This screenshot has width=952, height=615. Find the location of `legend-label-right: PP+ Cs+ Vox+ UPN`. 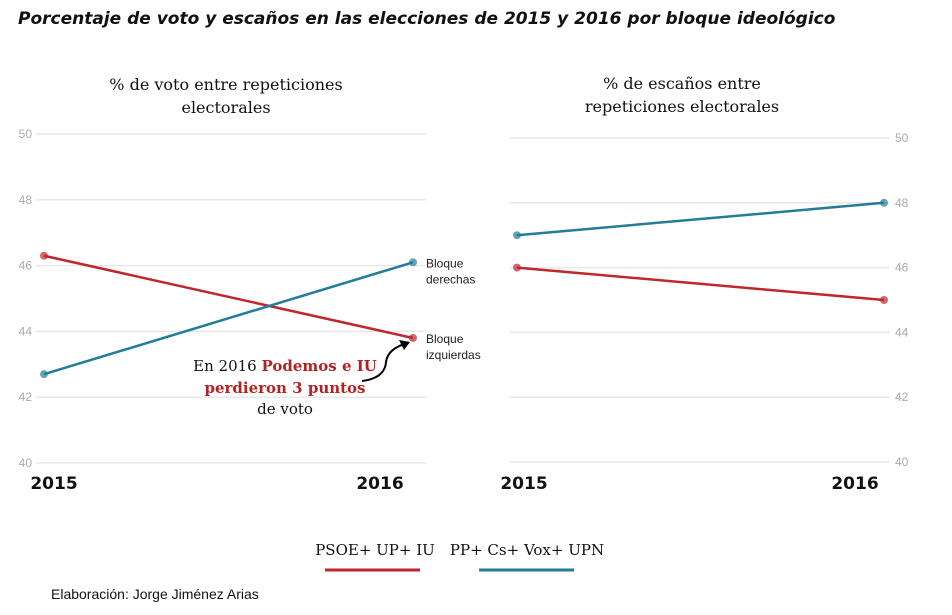

legend-label-right: PP+ Cs+ Vox+ UPN is located at coordinates (527, 550).